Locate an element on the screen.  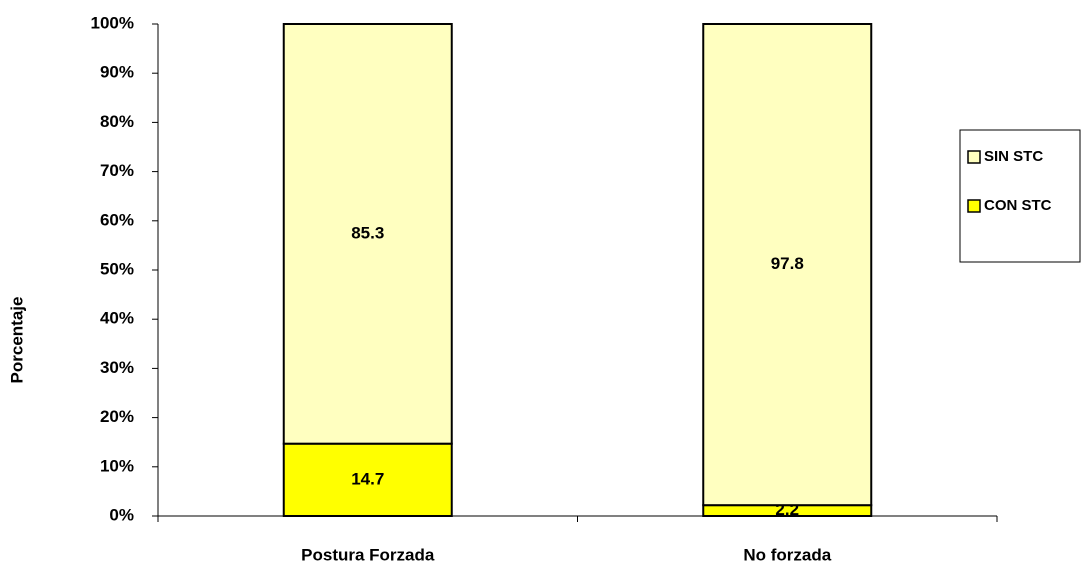
y-tick-label: 60% is located at coordinates (117, 219).